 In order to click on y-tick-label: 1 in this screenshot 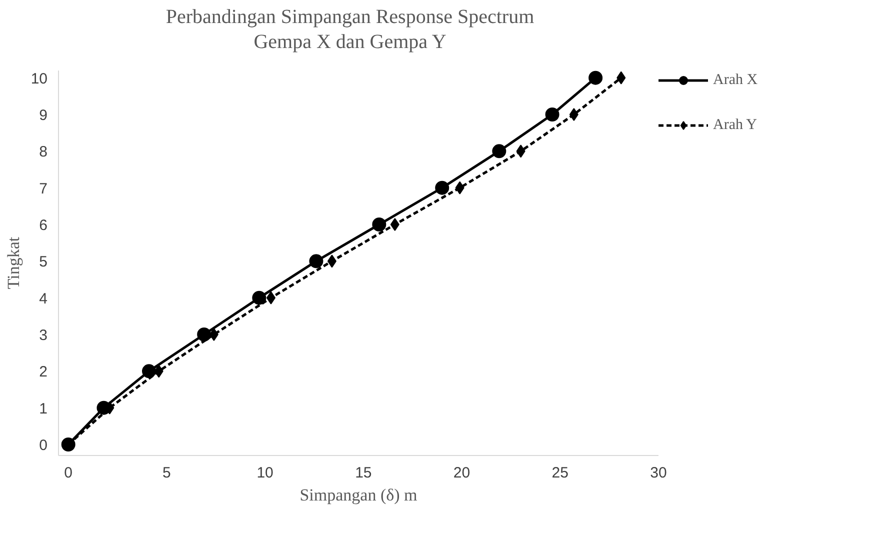, I will do `click(43, 409)`.